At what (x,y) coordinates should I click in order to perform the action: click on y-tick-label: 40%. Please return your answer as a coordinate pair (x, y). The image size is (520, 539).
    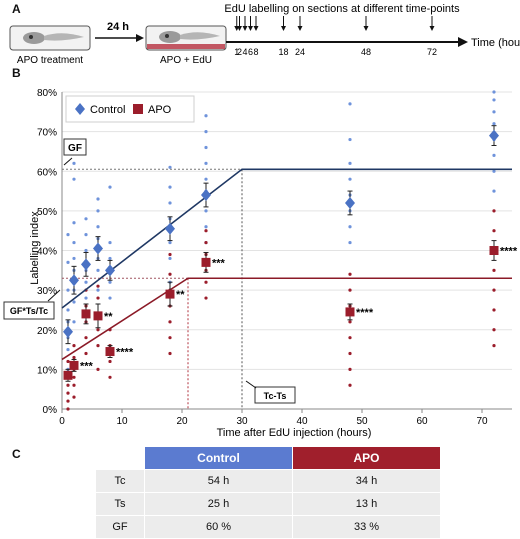
    Looking at the image, I should click on (47, 252).